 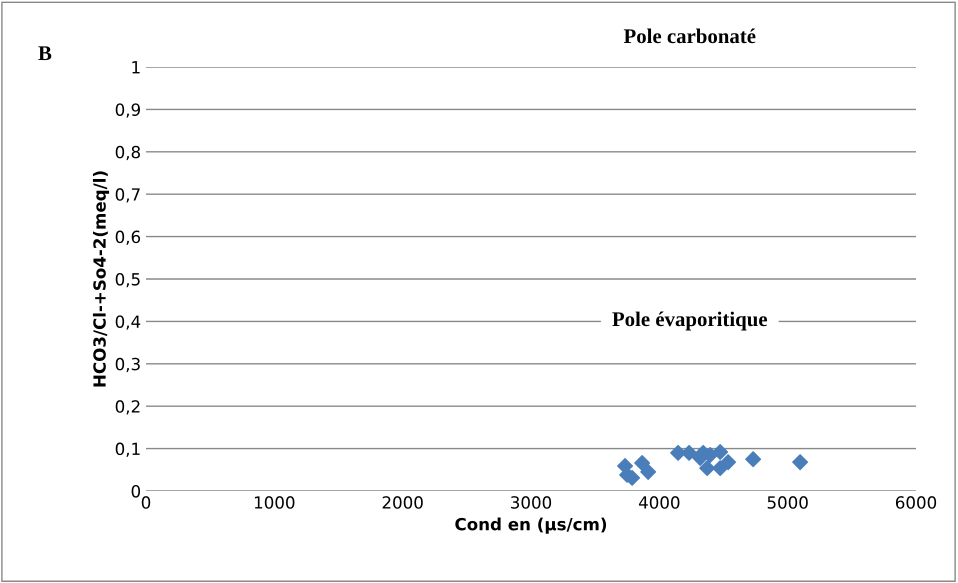 What do you see at coordinates (128, 237) in the screenshot?
I see `y-tick-label: 0,6` at bounding box center [128, 237].